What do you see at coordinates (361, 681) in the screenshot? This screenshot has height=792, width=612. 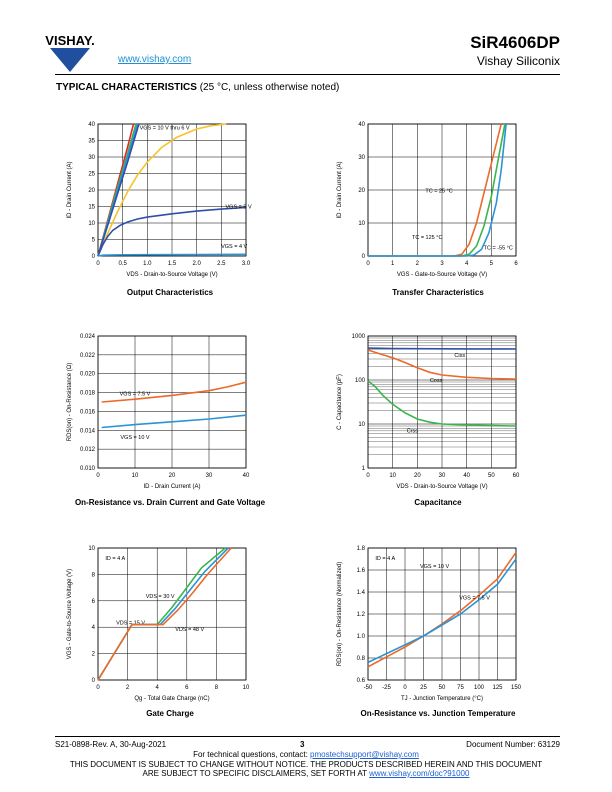 I see `y-tick-label: 0.6` at bounding box center [361, 681].